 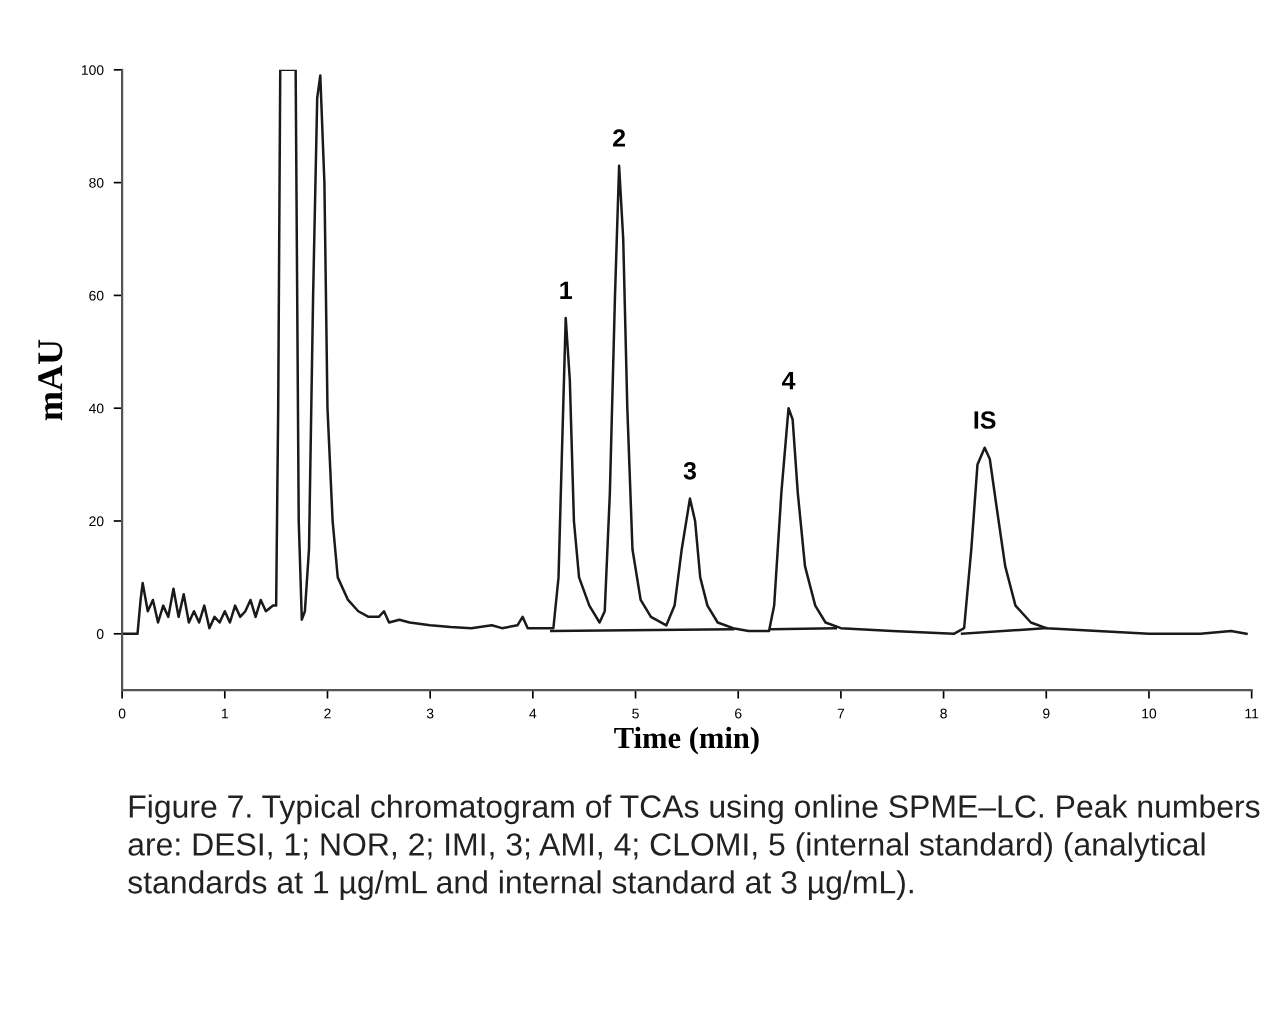 I want to click on x-axis-title: Time (min), so click(x=686, y=740).